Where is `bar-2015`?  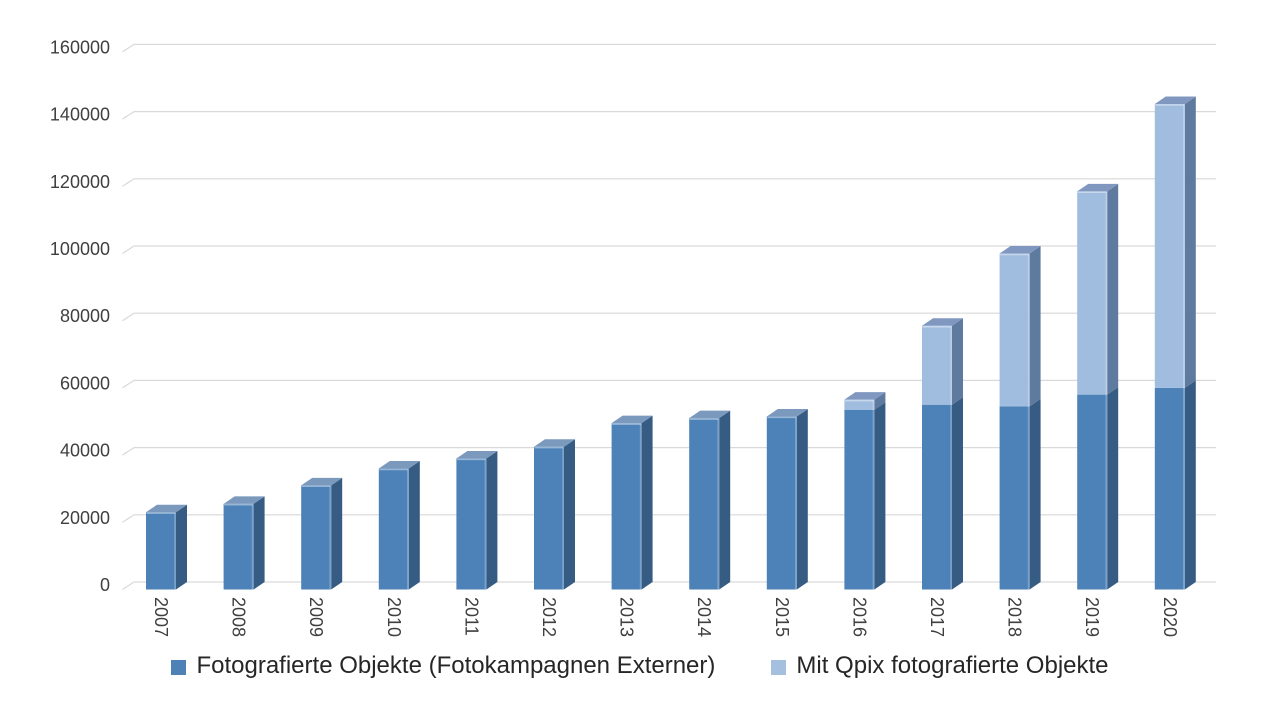
bar-2015 is located at coordinates (787, 499).